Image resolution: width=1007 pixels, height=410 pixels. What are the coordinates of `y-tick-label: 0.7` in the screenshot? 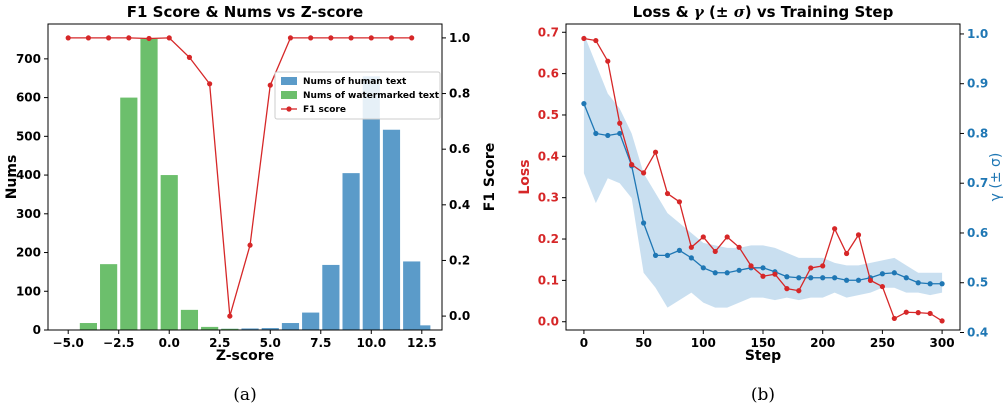 It's located at (548, 32).